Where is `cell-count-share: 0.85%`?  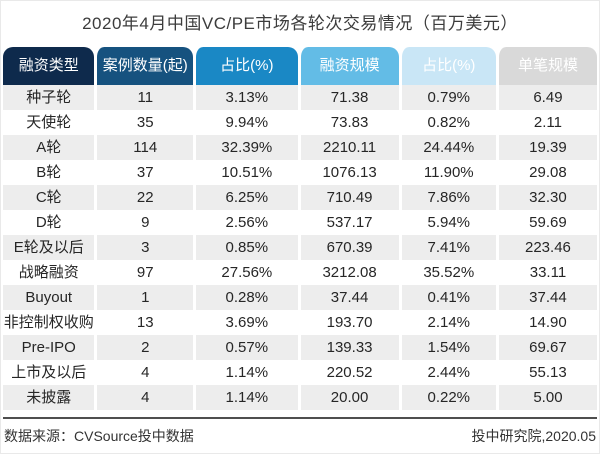 cell-count-share: 0.85% is located at coordinates (245, 247).